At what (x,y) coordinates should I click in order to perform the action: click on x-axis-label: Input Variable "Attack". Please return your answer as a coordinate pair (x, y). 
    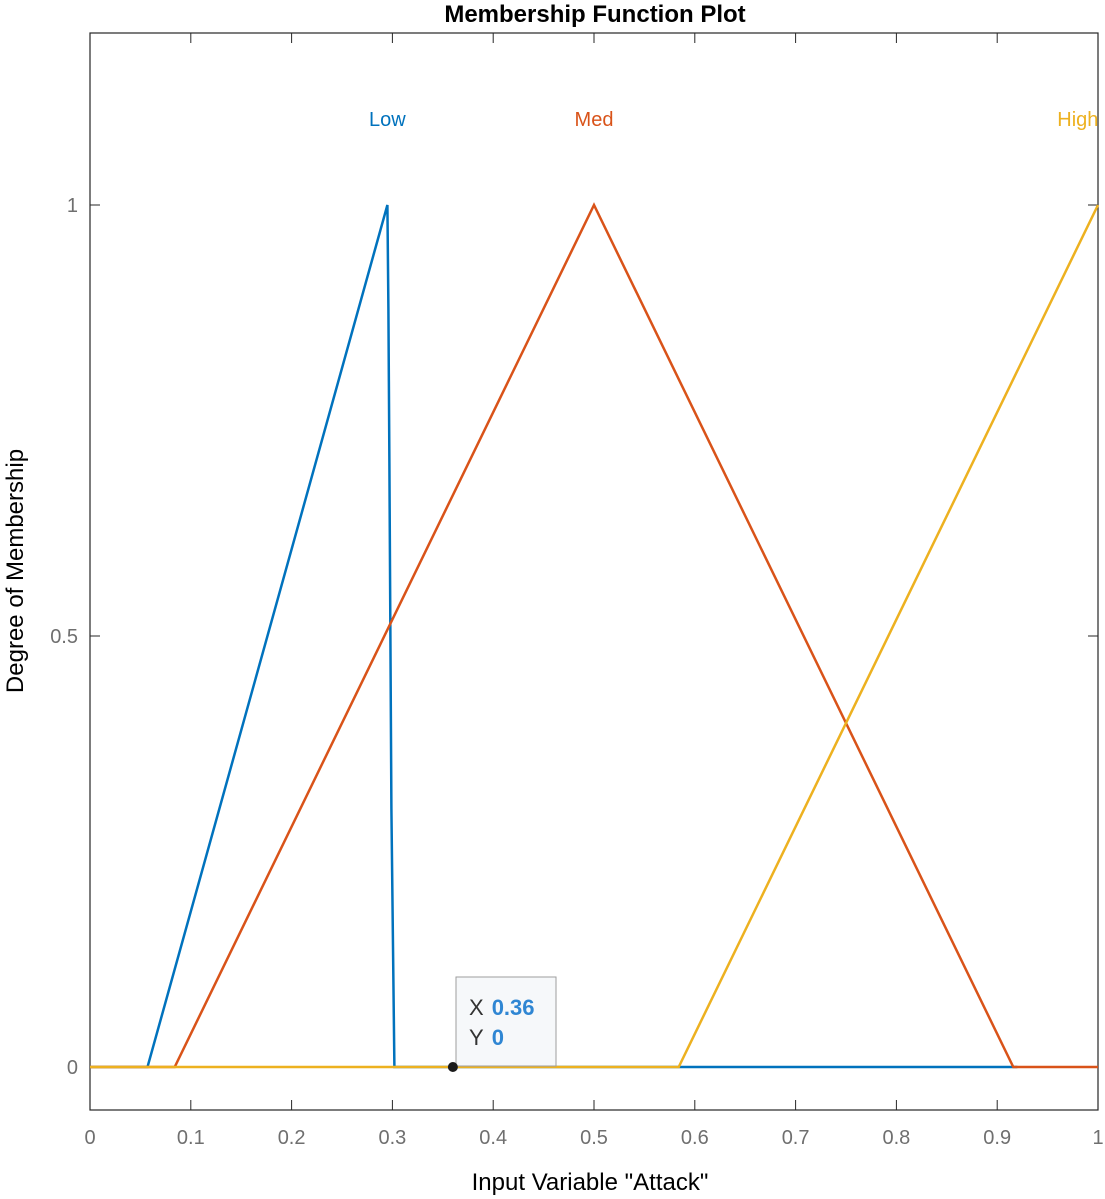
    Looking at the image, I should click on (590, 1182).